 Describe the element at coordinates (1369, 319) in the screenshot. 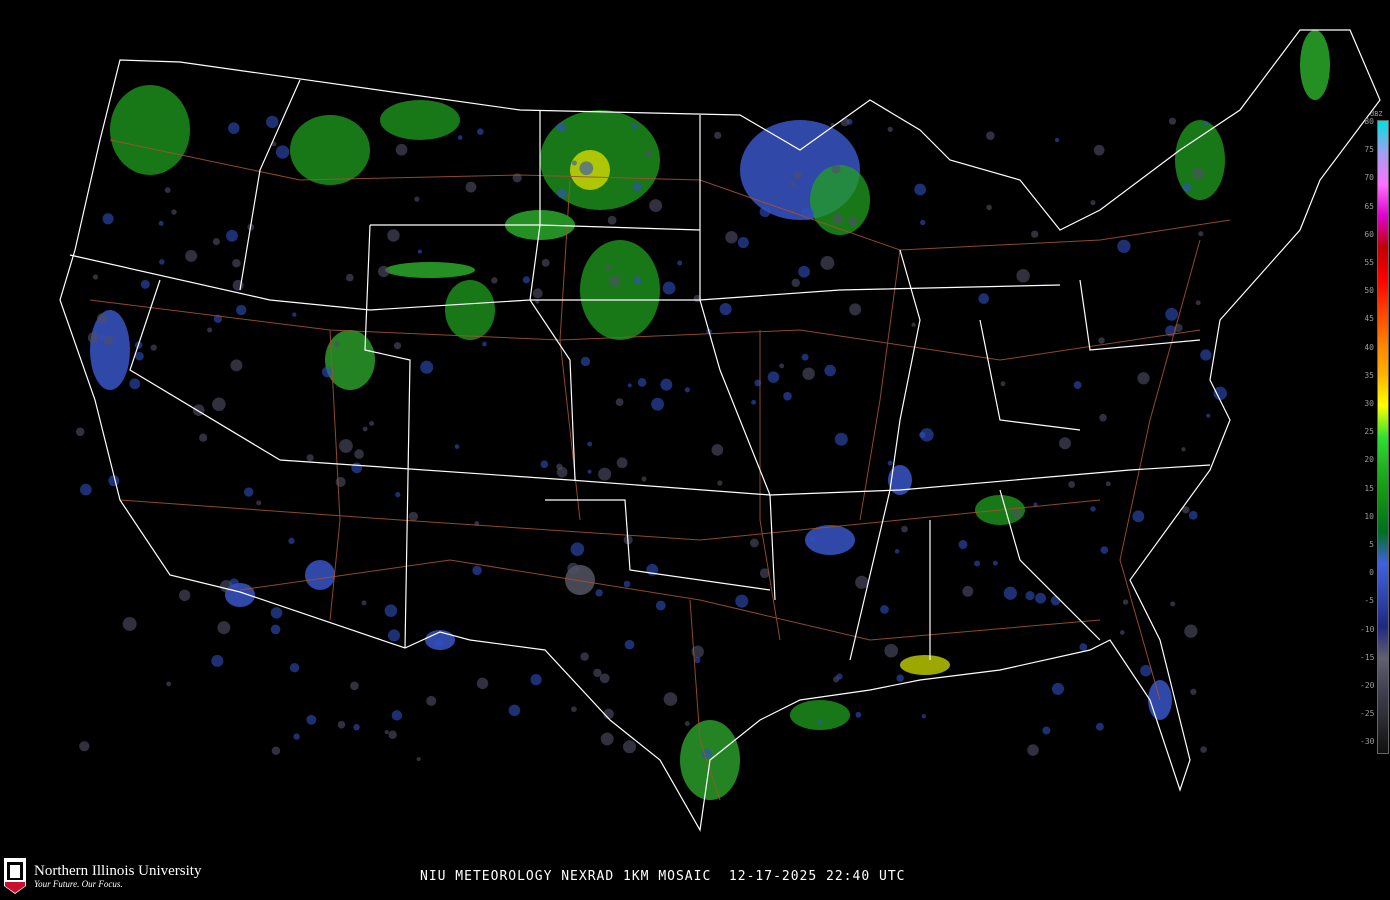

I see `legend-label: 45` at that location.